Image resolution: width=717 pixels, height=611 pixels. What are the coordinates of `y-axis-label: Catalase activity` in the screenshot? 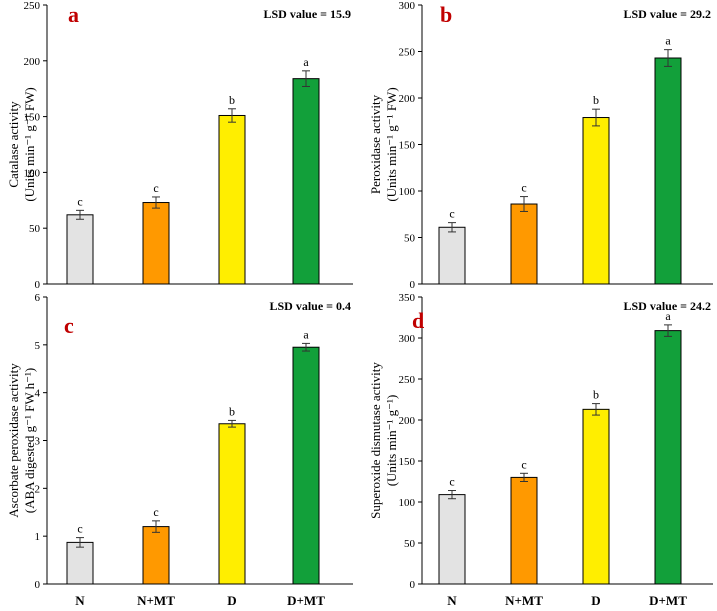 It's located at (13, 144).